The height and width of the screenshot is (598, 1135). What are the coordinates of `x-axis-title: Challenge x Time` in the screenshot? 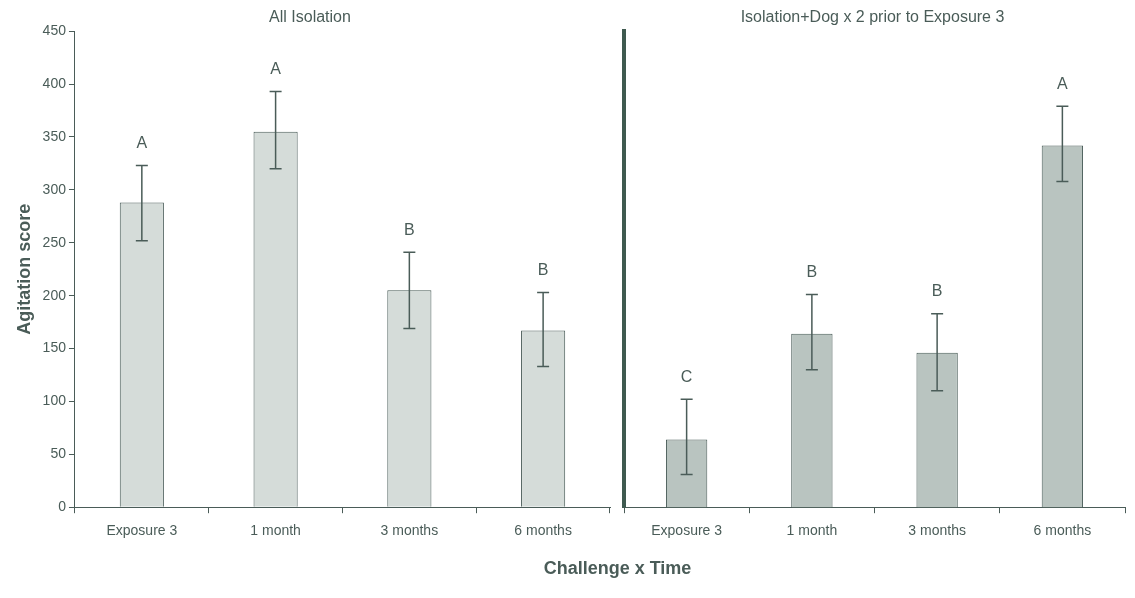 It's located at (617, 568).